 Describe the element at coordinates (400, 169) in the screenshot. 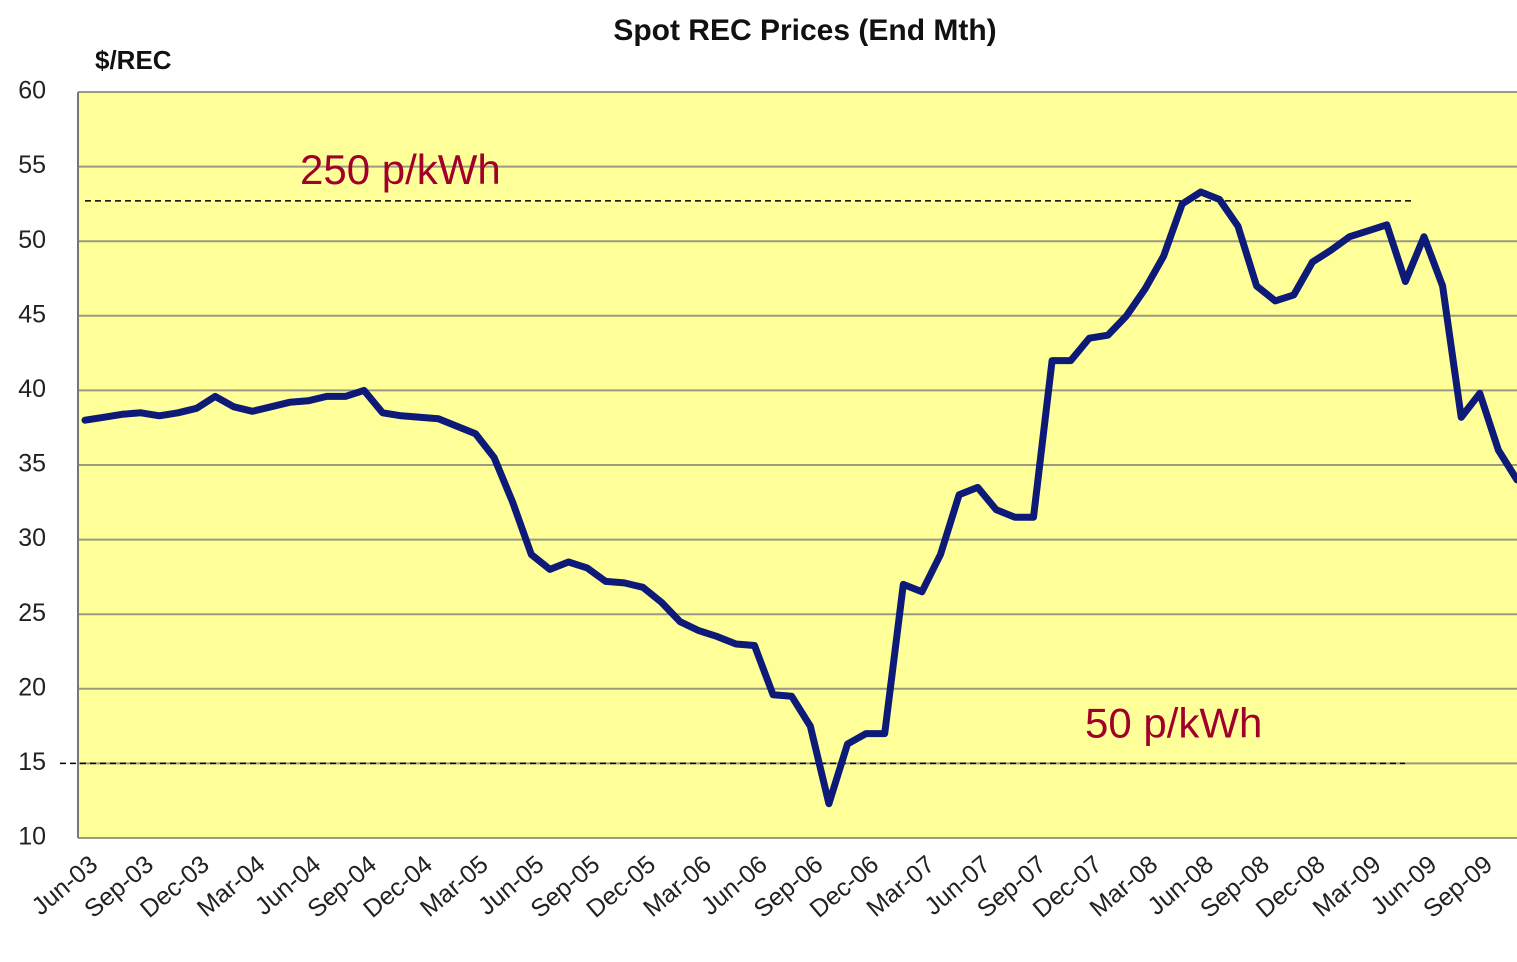

I see `reference-label: 250 p/kWh` at that location.